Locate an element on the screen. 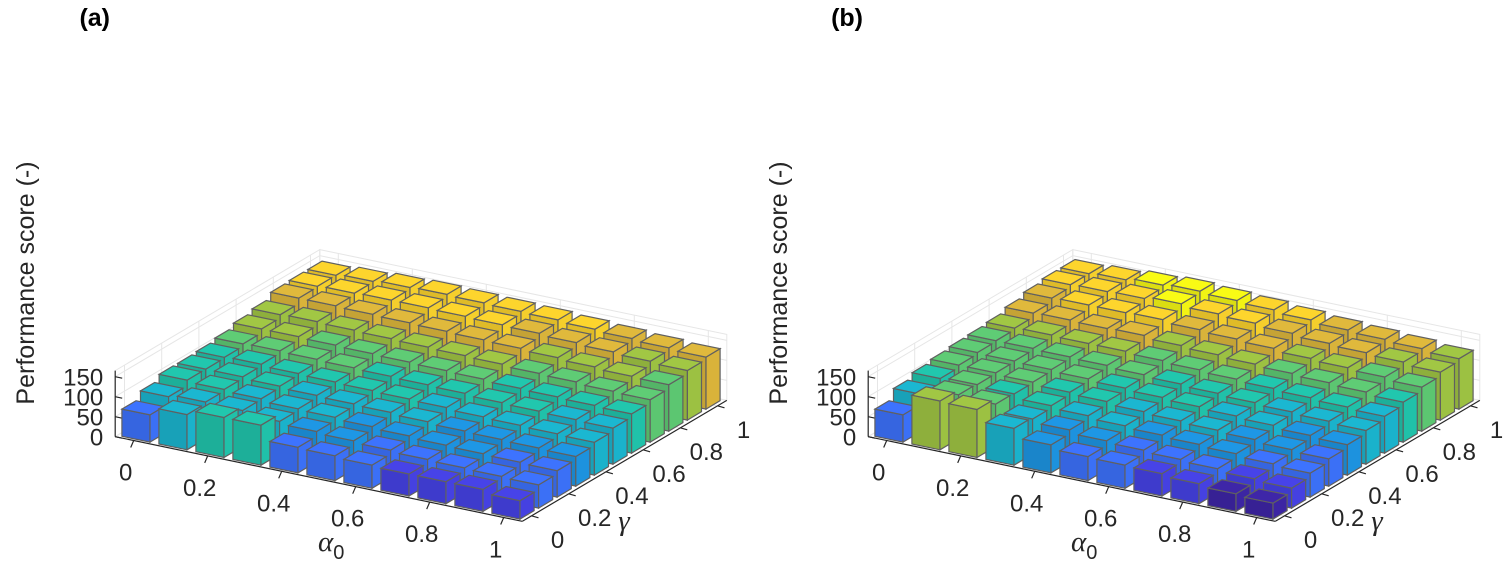  alpha0-tick-label: 1 is located at coordinates (495, 550).